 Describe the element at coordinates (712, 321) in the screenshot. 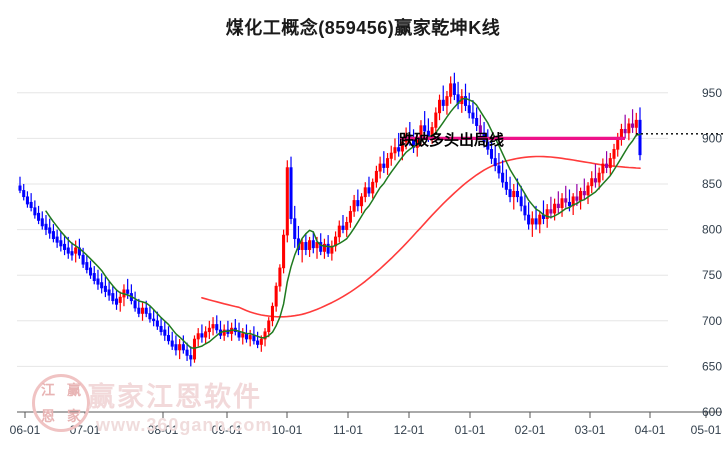

I see `svg-text: 700` at that location.